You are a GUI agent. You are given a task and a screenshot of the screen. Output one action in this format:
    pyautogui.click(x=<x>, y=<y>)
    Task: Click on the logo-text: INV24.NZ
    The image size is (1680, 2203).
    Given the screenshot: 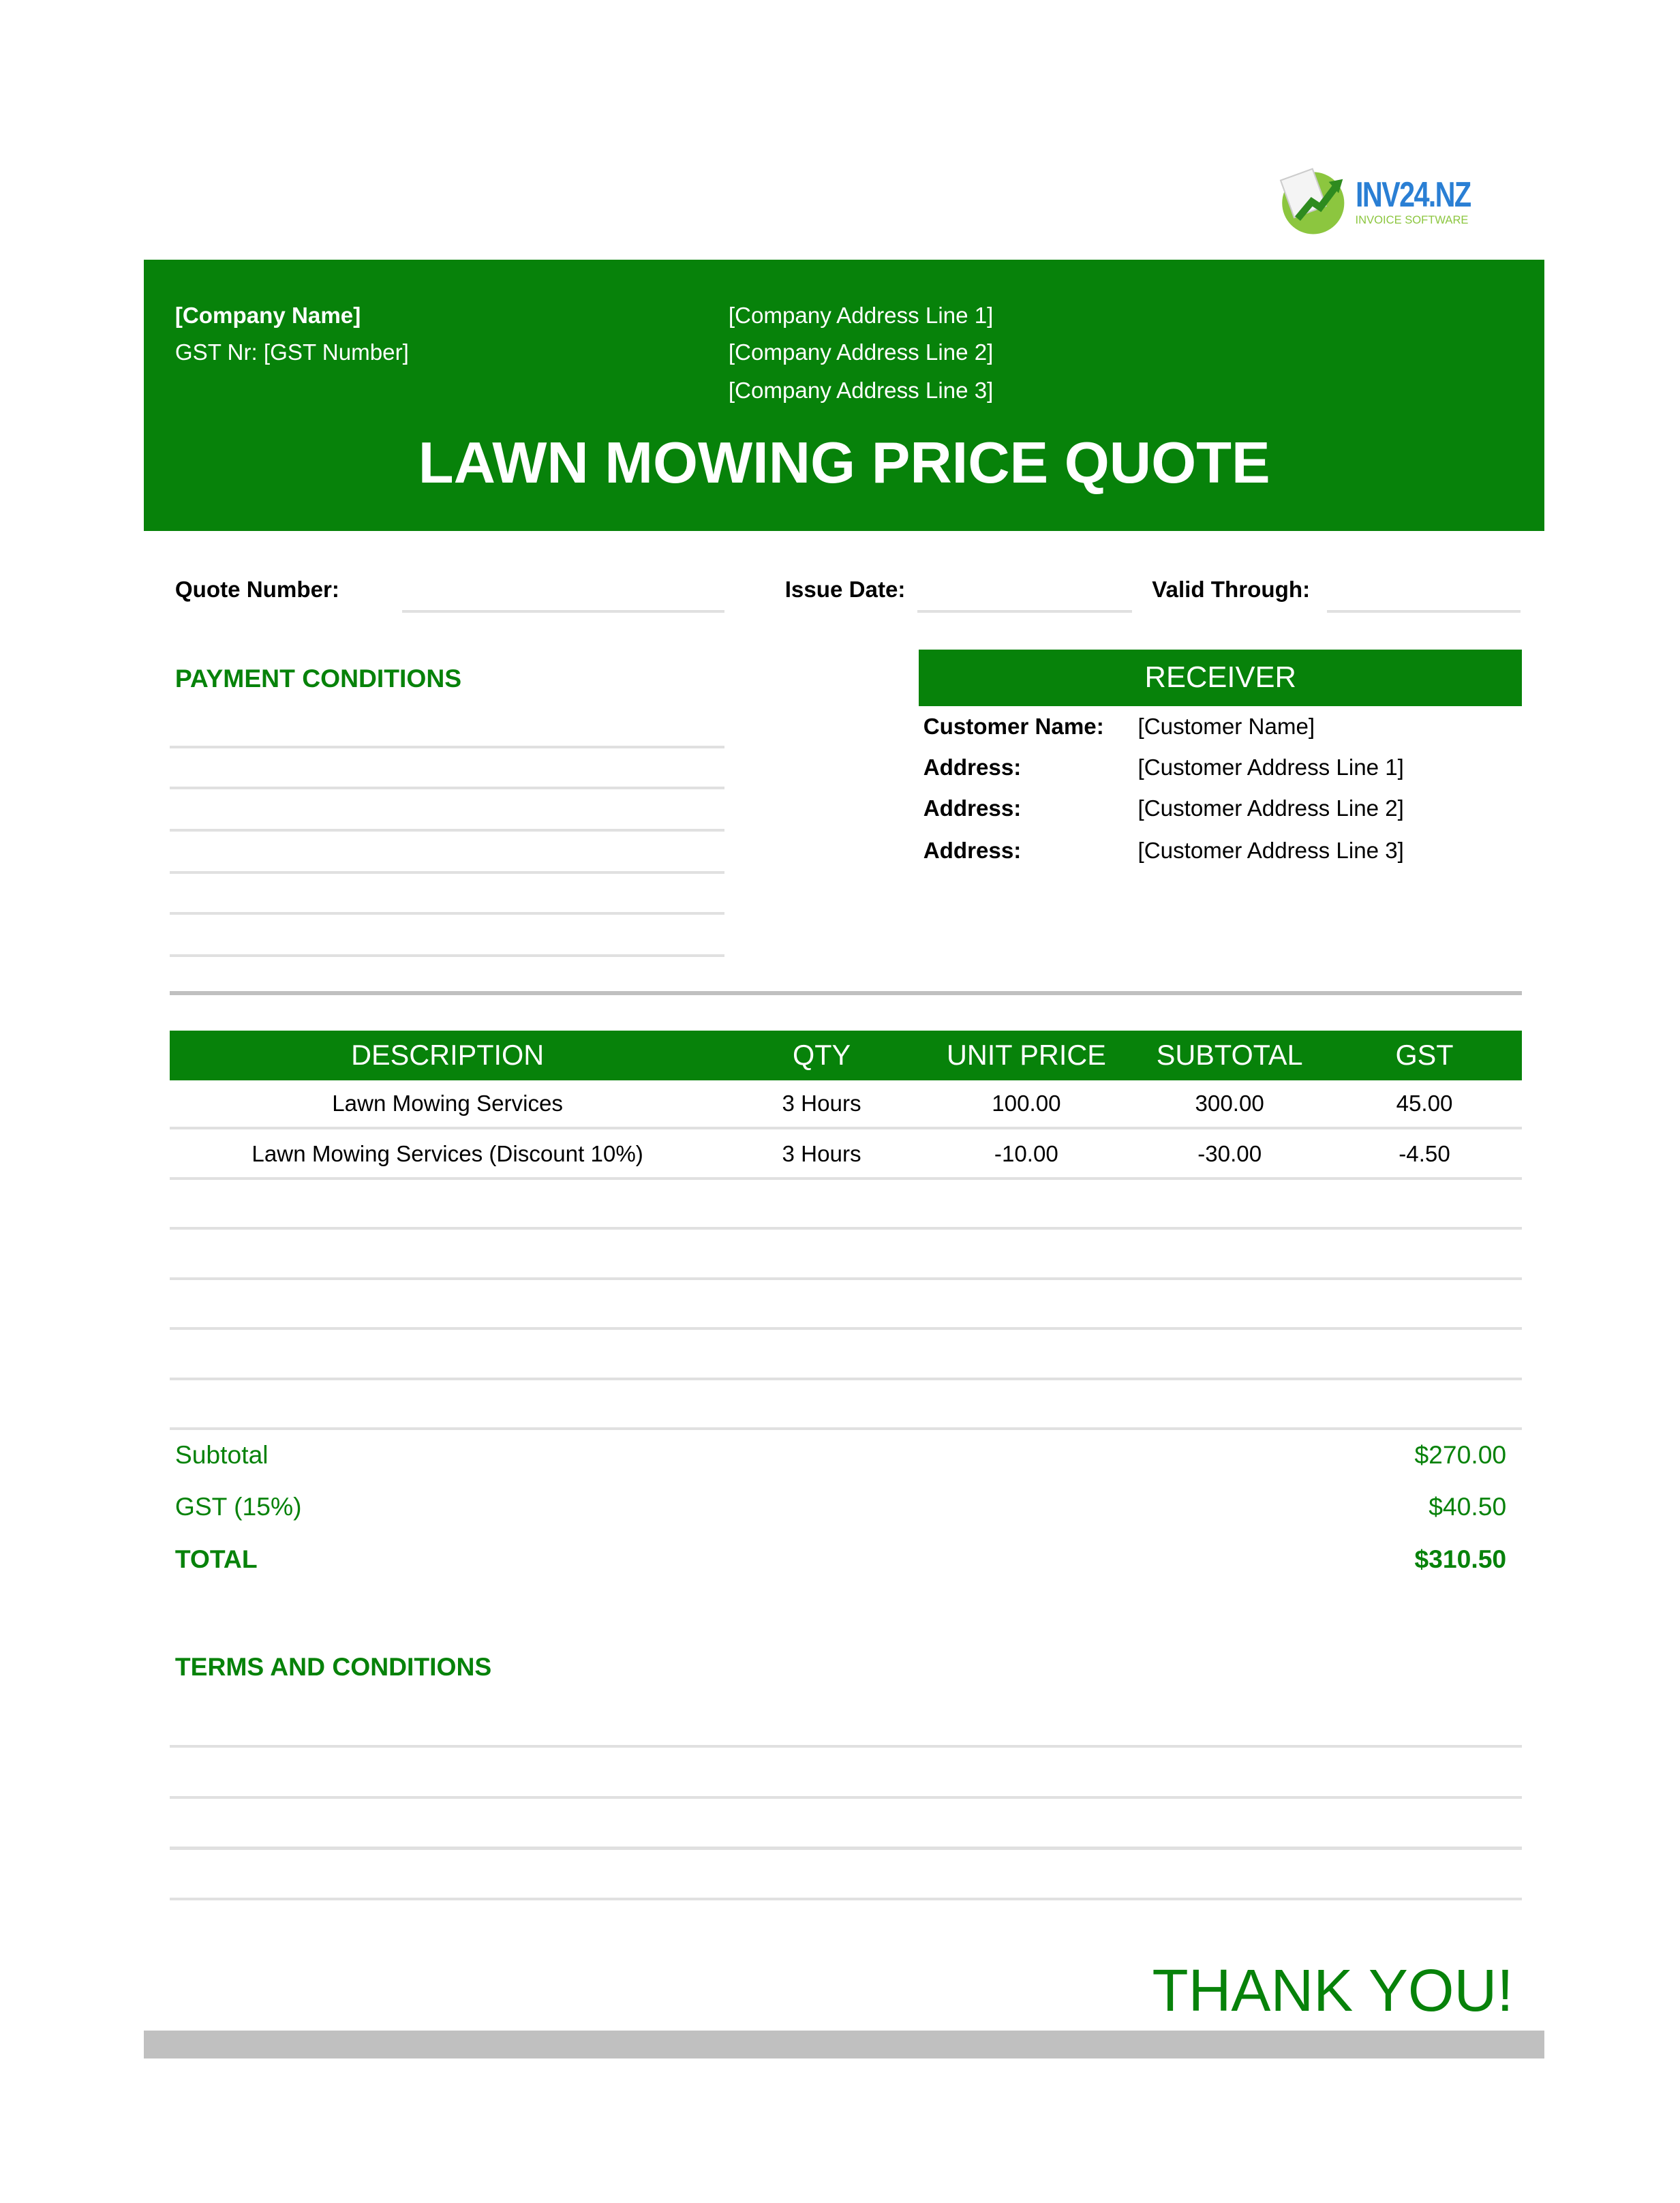 What is the action you would take?
    pyautogui.click(x=1413, y=194)
    